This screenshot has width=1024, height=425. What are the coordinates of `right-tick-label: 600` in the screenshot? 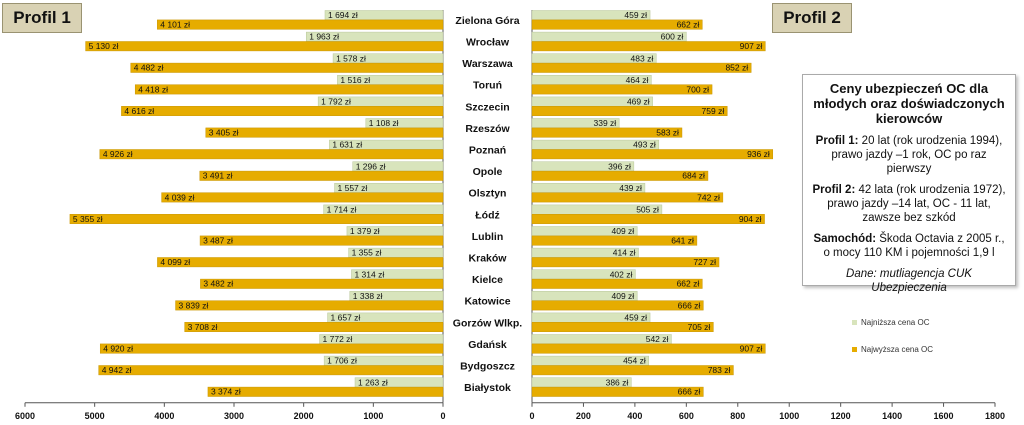 It's located at (686, 416).